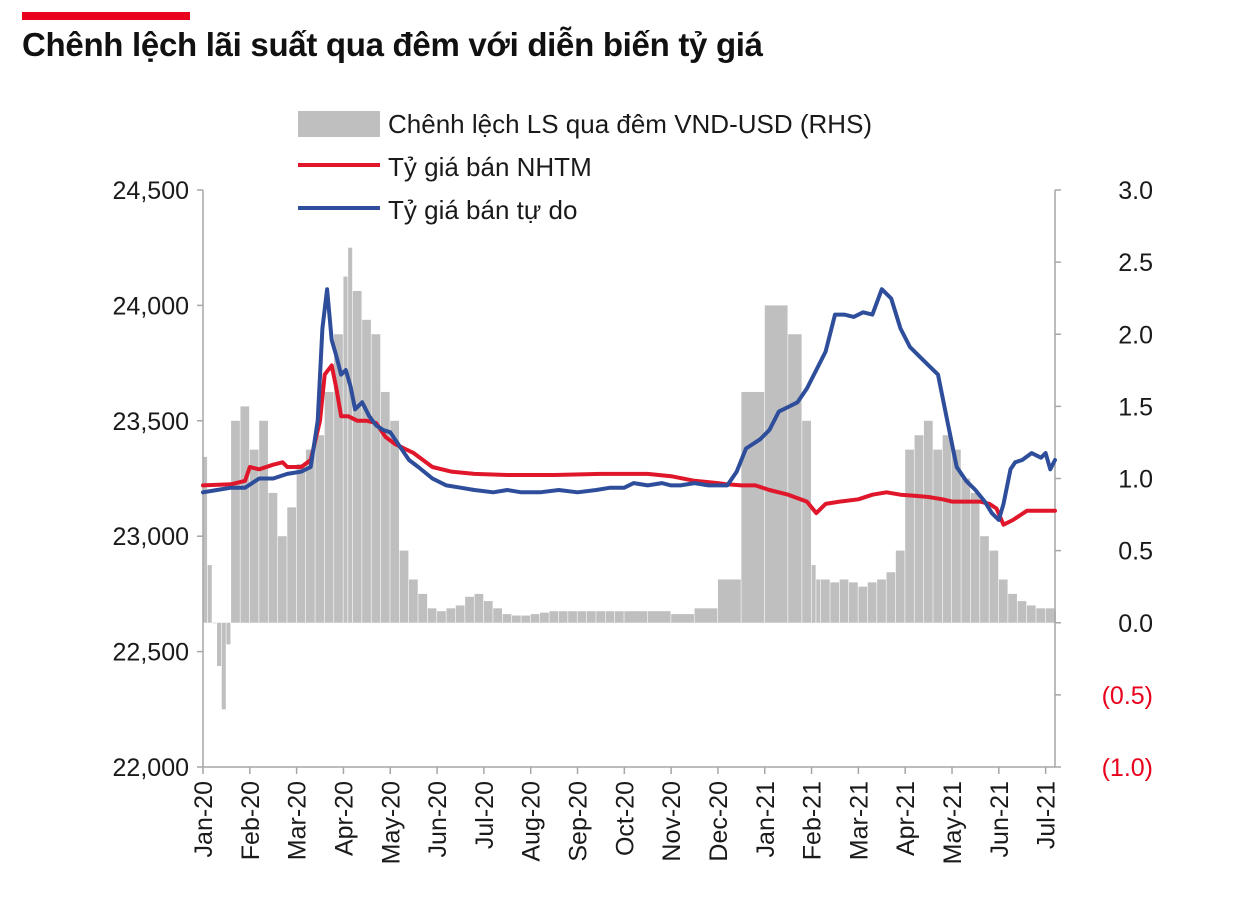 This screenshot has height=900, width=1250. What do you see at coordinates (1135, 480) in the screenshot?
I see `right-tick-label: 1.0` at bounding box center [1135, 480].